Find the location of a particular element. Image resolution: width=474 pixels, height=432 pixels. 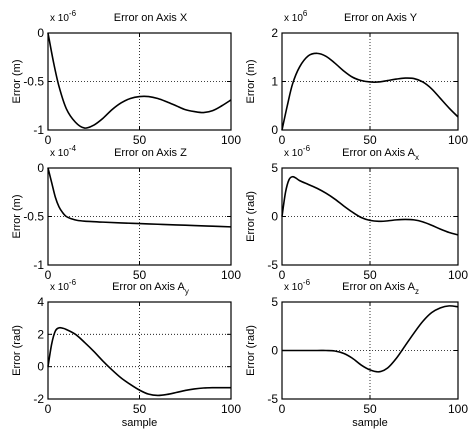

y-tick-label: 1 is located at coordinates (274, 82).